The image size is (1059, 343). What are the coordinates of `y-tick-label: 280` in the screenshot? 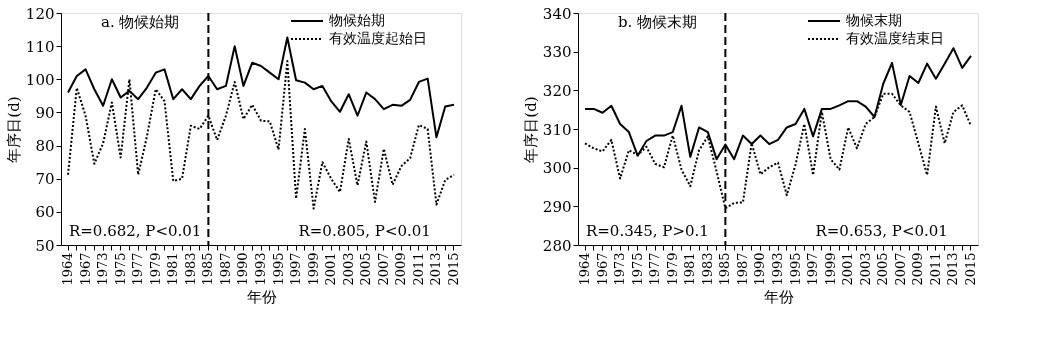 It's located at (557, 245).